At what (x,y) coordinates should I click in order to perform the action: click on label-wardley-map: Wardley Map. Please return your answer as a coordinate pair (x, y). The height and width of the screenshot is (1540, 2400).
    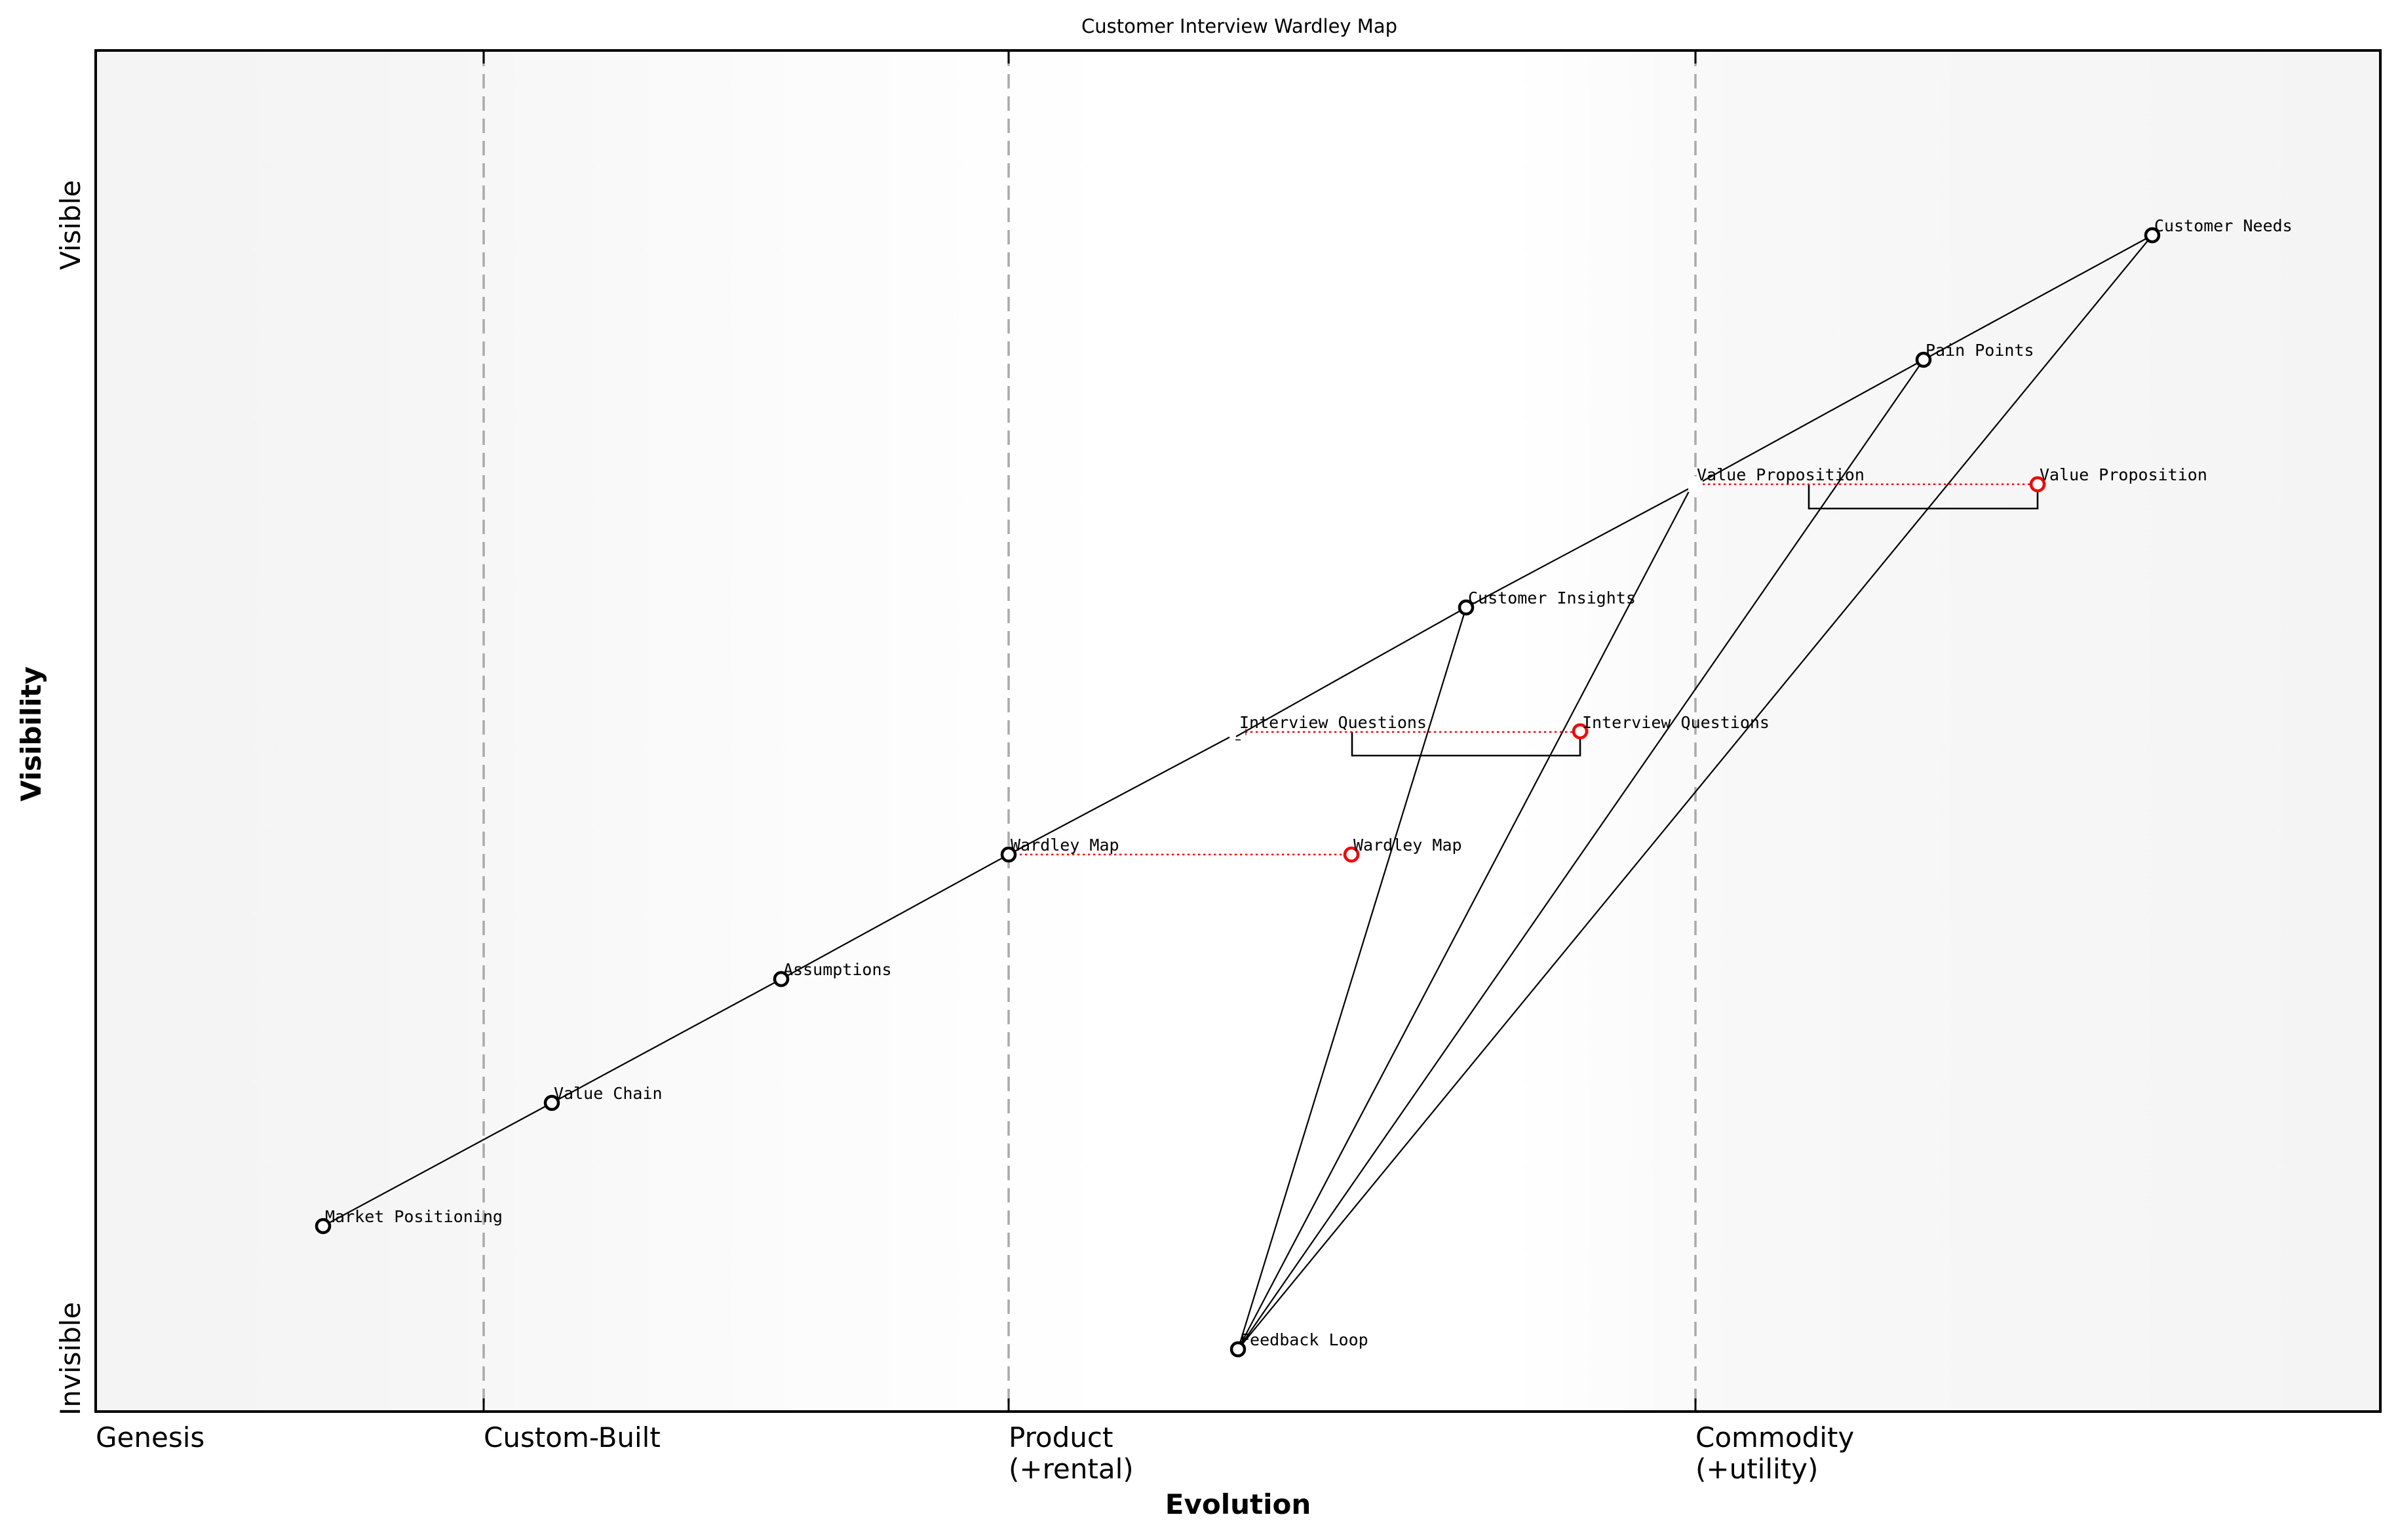
    Looking at the image, I should click on (1065, 845).